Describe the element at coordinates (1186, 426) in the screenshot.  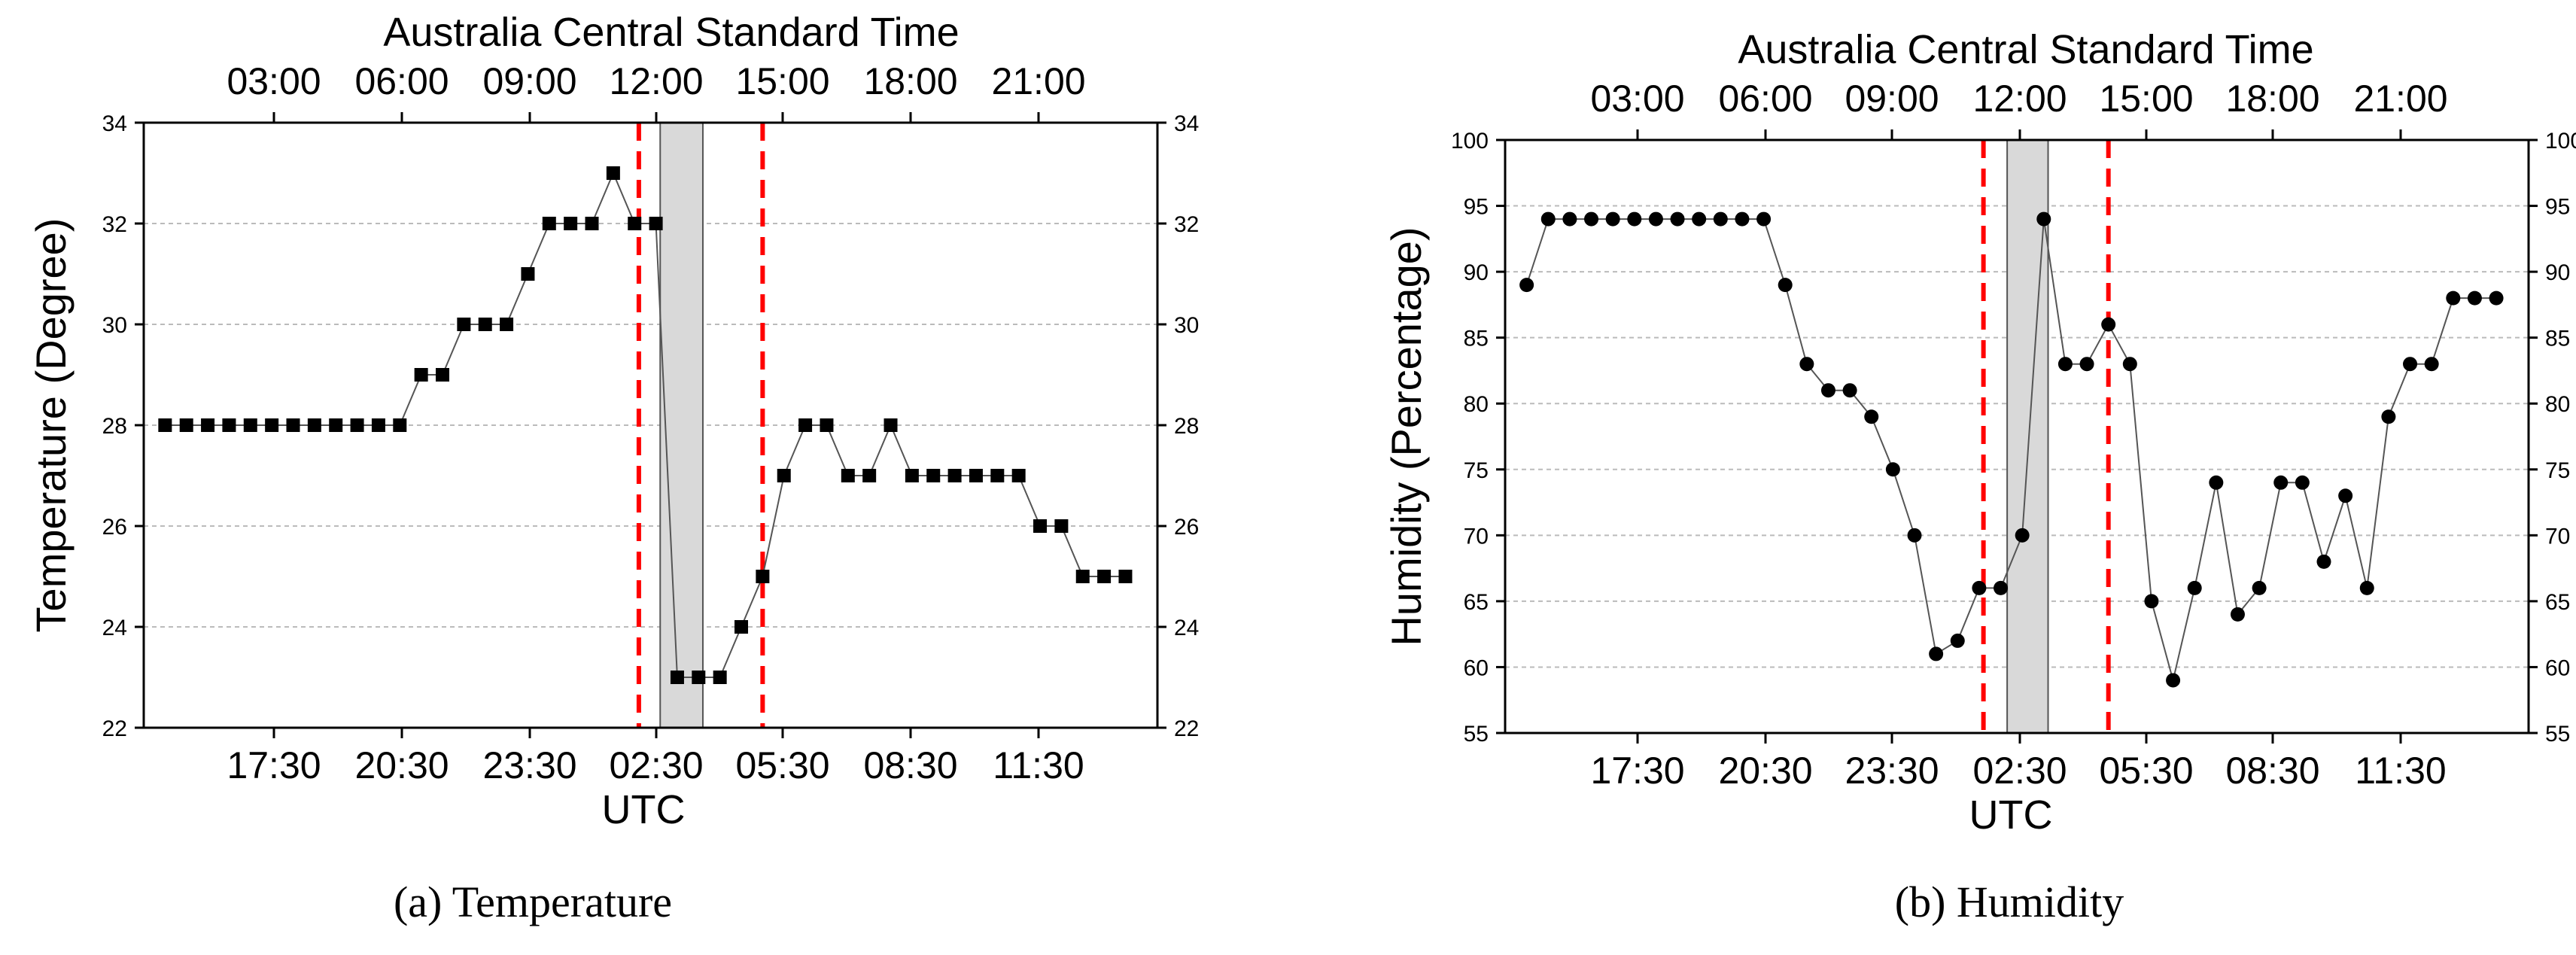
I see `y-tick-label-right: 28` at that location.